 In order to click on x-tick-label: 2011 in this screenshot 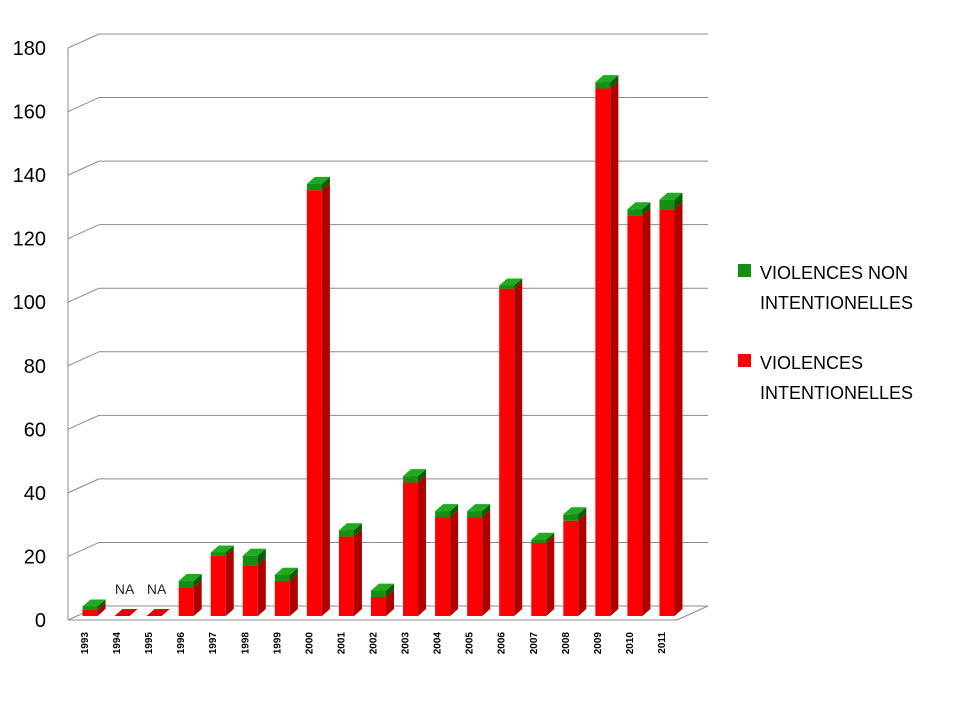, I will do `click(662, 643)`.